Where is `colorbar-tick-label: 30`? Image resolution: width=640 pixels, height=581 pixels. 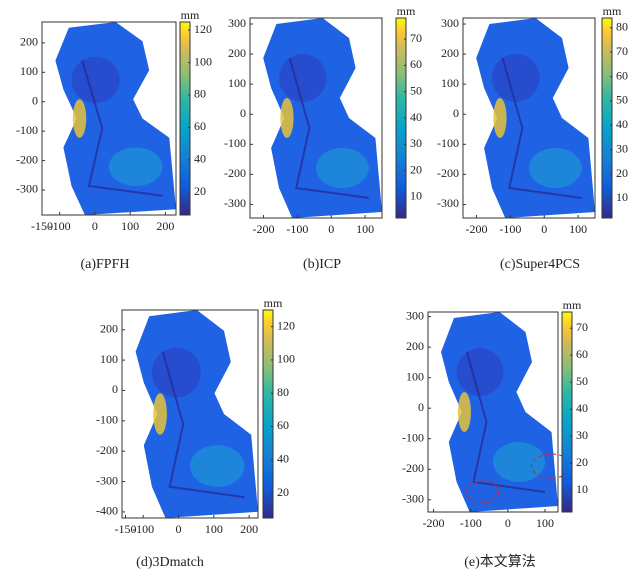 colorbar-tick-label: 30 is located at coordinates (622, 148).